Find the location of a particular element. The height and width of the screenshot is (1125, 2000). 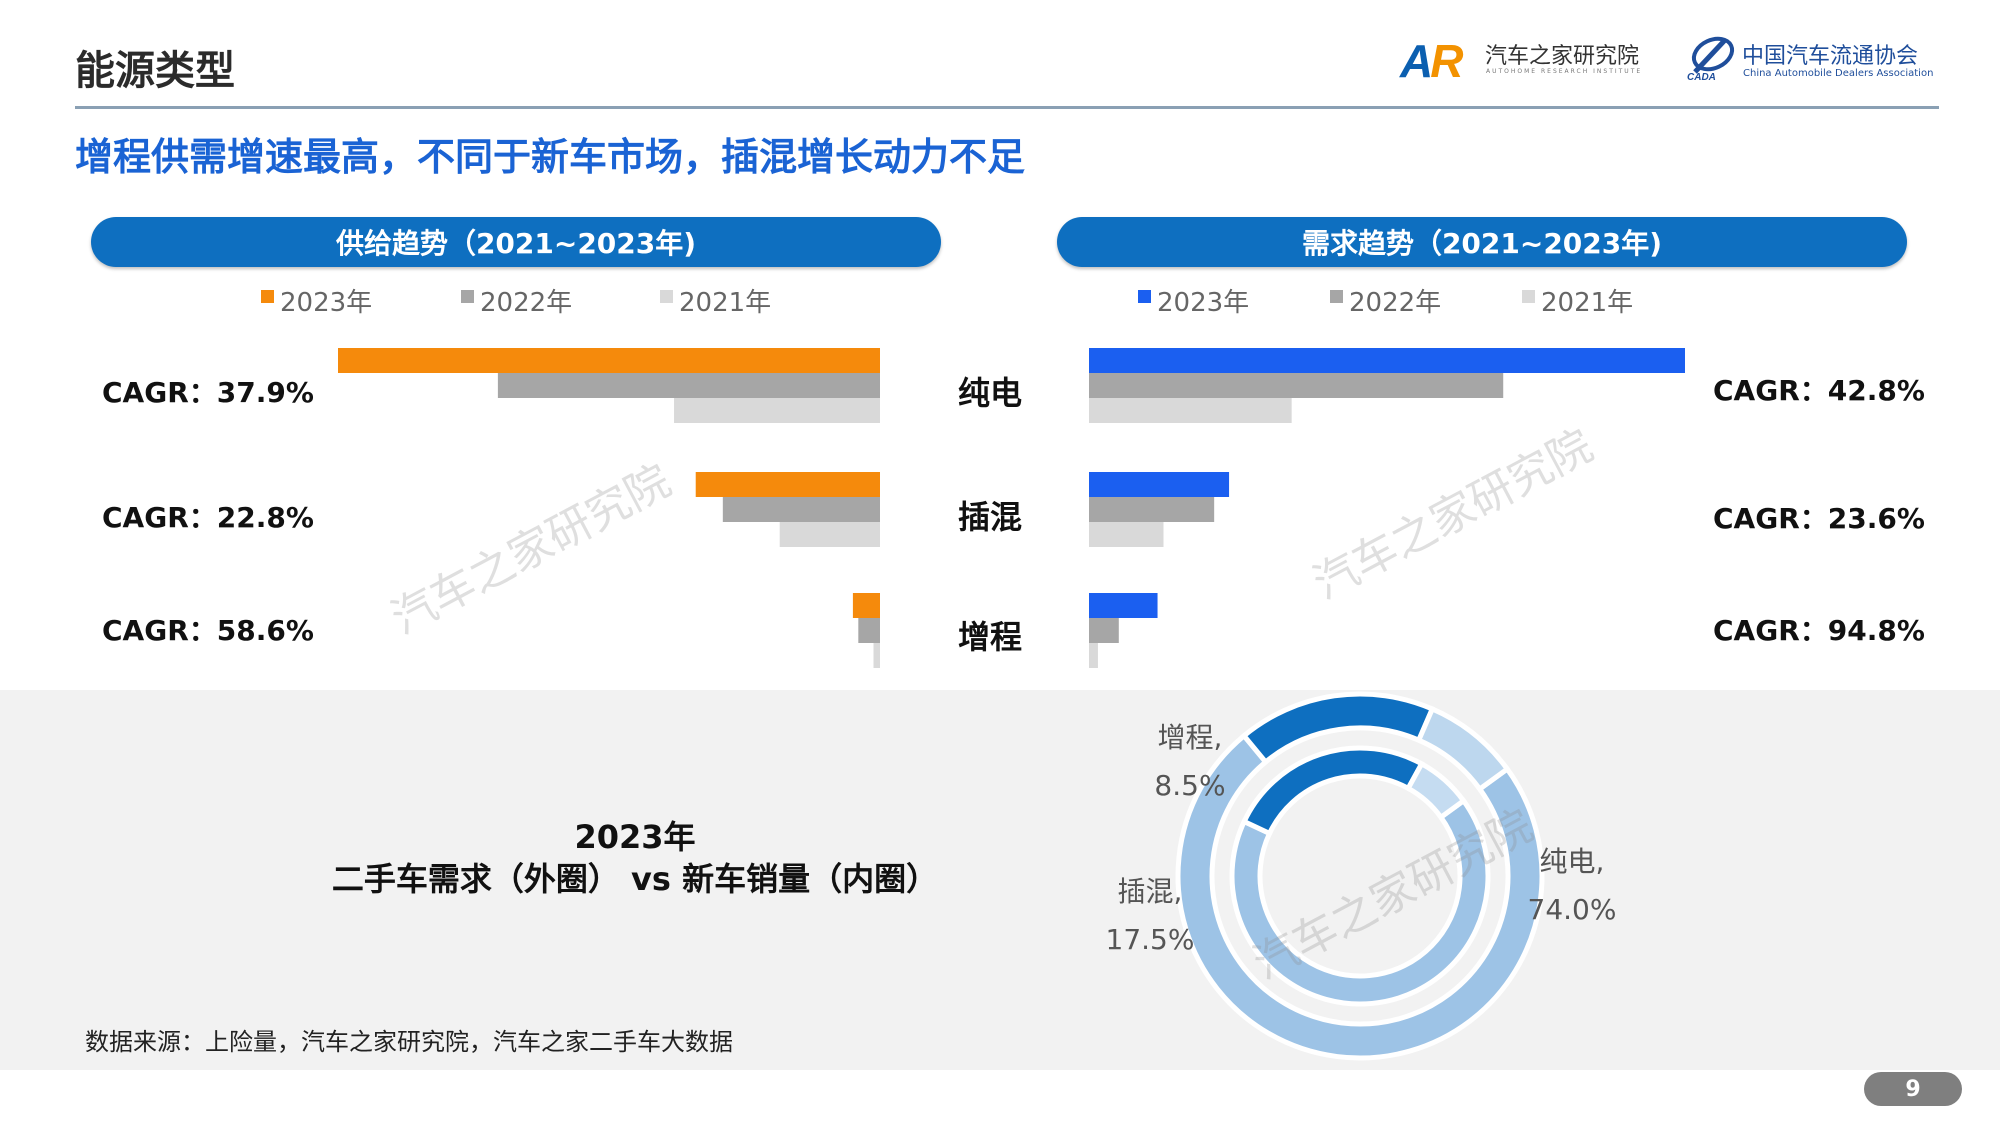

donut-label-value: 8.5% is located at coordinates (1190, 785).